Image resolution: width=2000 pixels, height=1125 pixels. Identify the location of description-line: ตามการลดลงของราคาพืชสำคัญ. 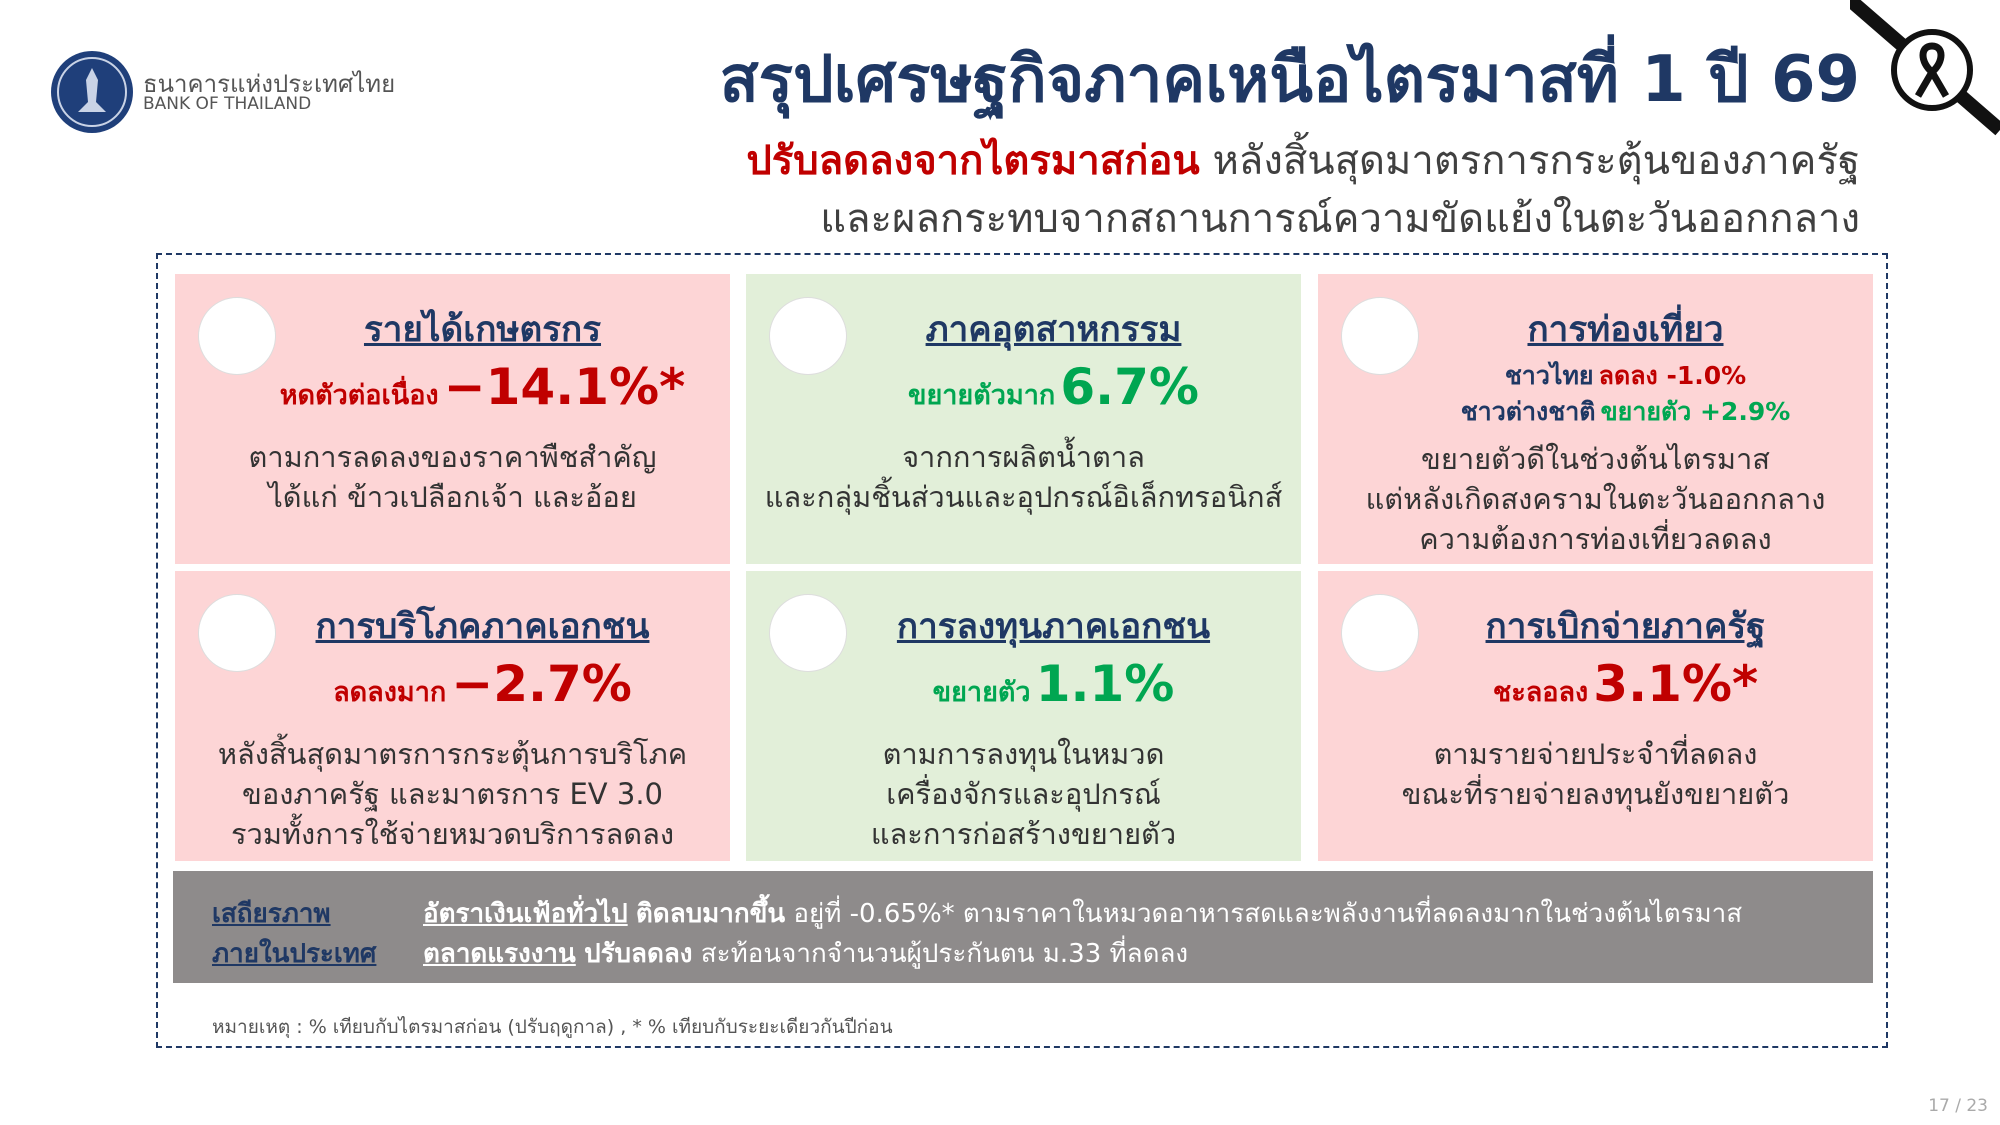
(452, 457).